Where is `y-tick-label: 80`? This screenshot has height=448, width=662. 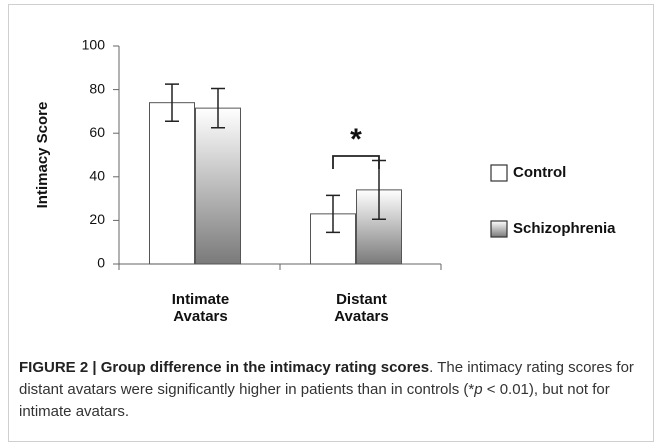
y-tick-label: 80 is located at coordinates (97, 88).